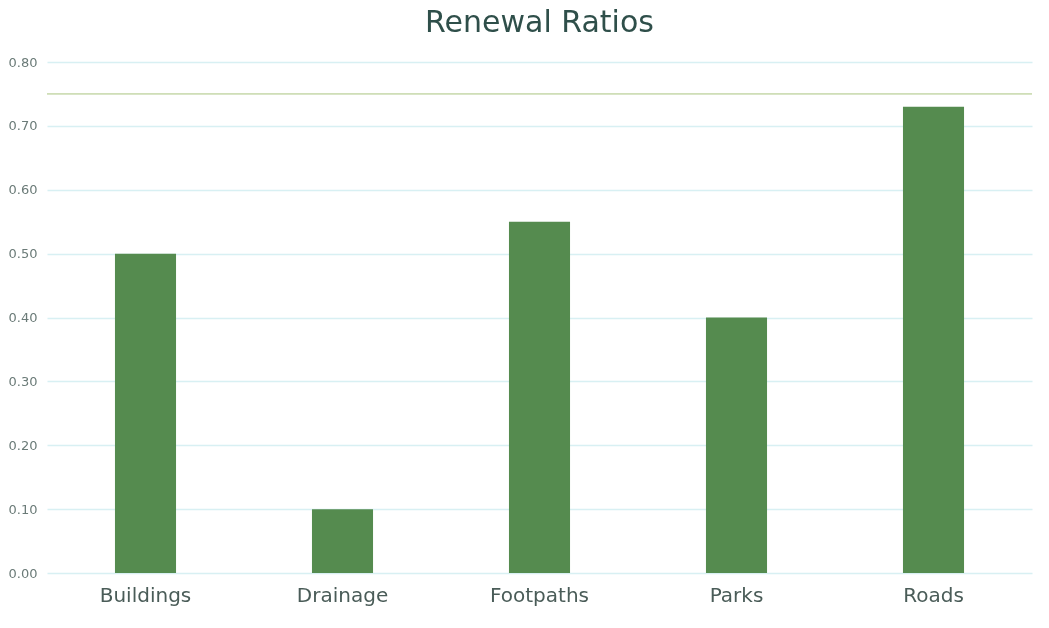  I want to click on y-tick-label: 0.20, so click(23, 445).